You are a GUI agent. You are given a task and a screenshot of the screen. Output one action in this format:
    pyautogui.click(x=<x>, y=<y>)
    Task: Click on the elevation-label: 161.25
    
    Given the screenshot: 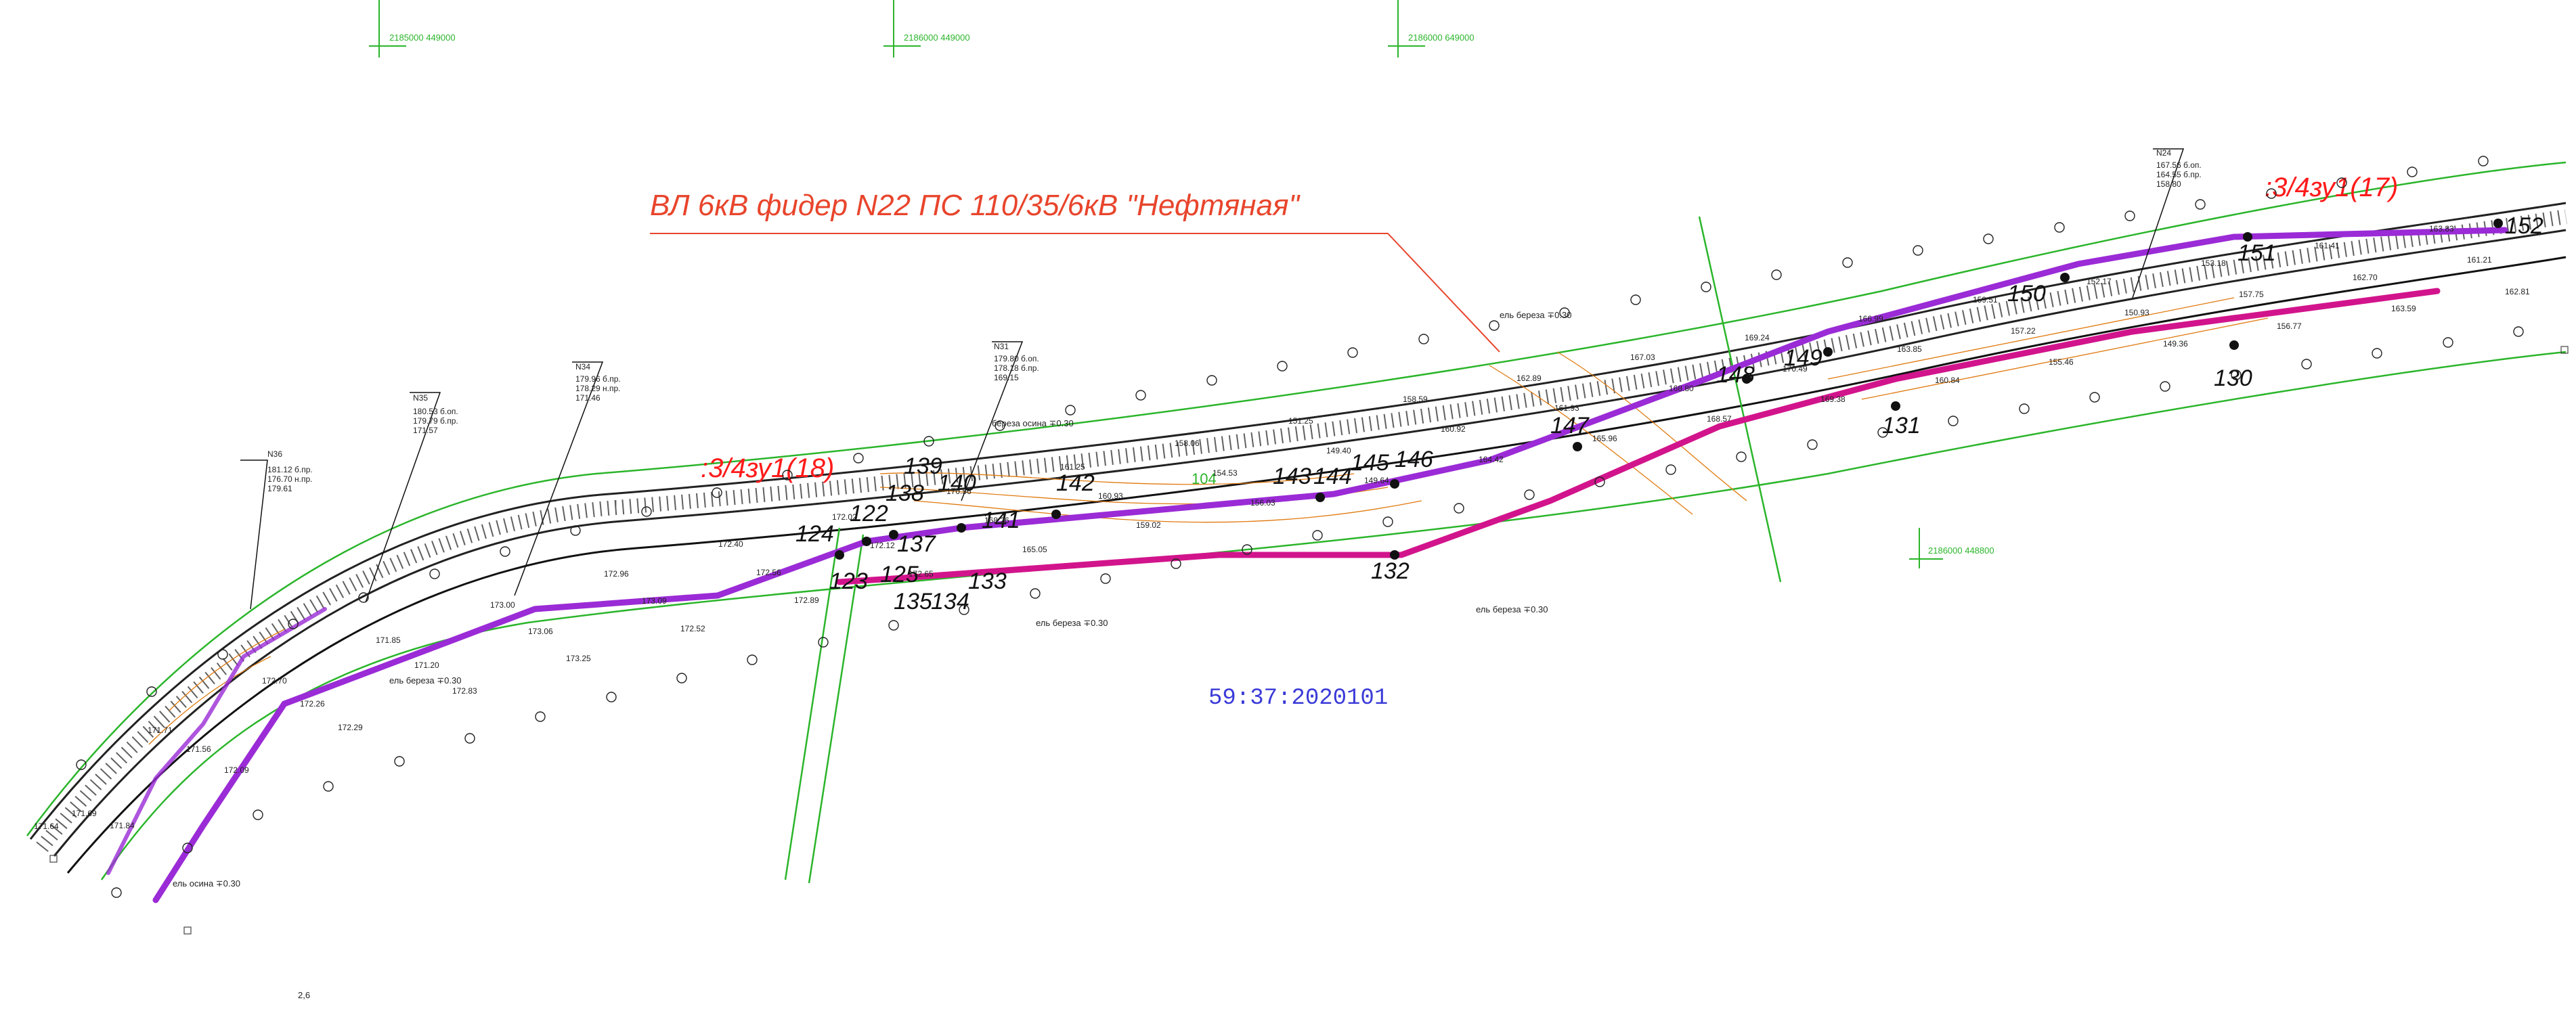 What is the action you would take?
    pyautogui.click(x=1072, y=467)
    